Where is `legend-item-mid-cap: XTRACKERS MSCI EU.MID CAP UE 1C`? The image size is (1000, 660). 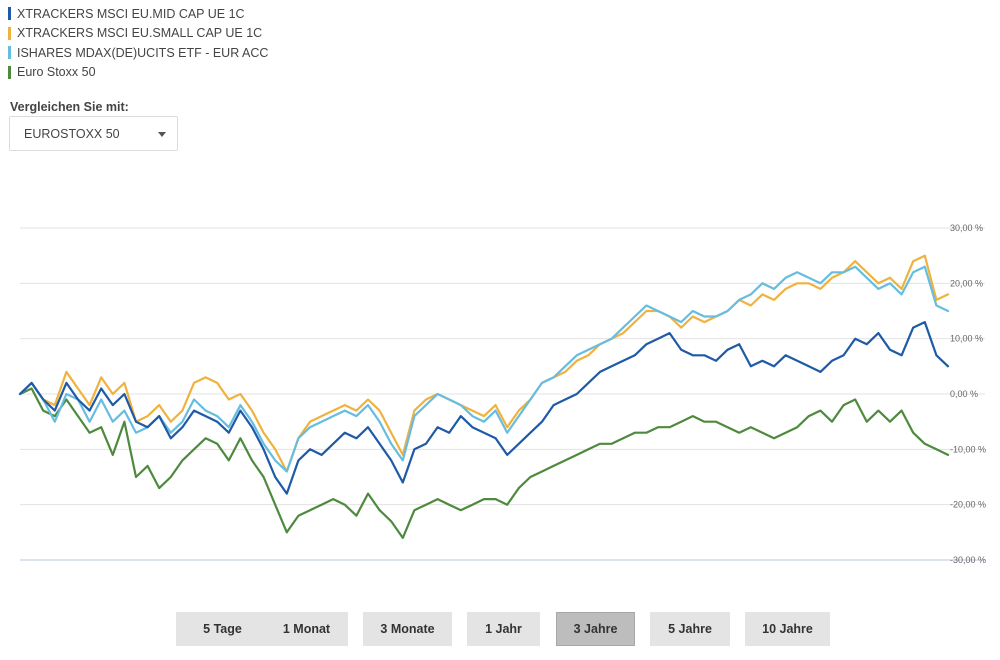
legend-item-mid-cap: XTRACKERS MSCI EU.MID CAP UE 1C is located at coordinates (138, 14).